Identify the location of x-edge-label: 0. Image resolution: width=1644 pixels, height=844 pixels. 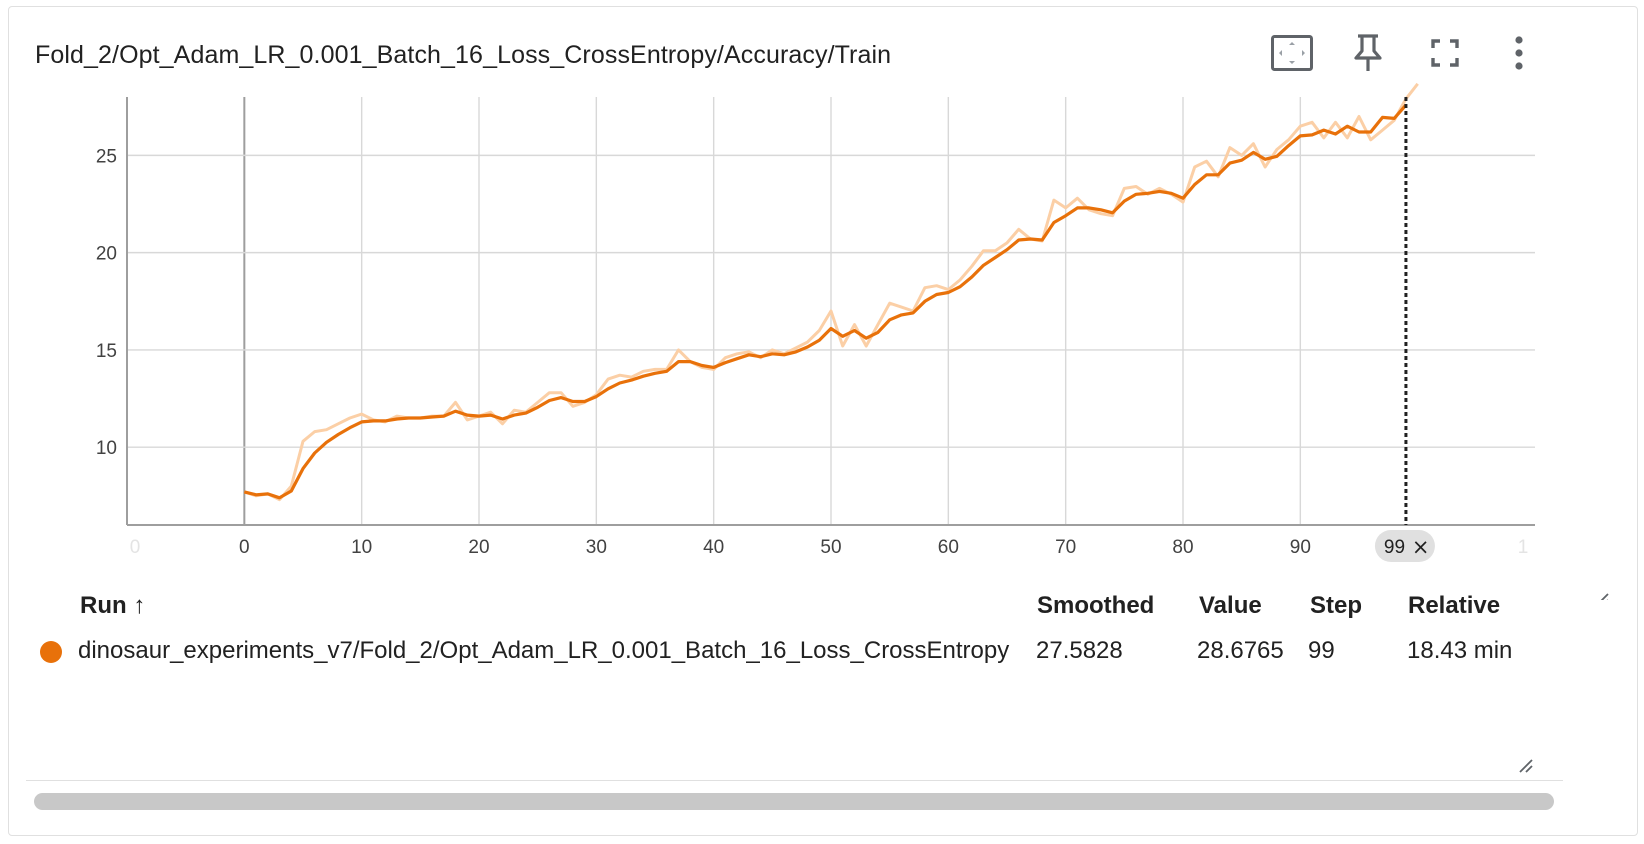
(135, 547).